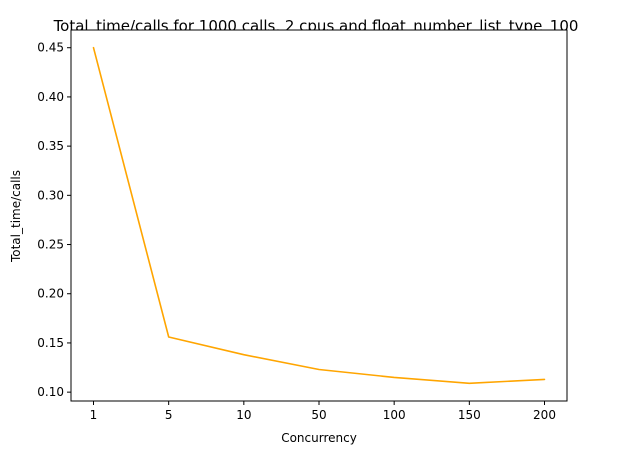  I want to click on y-axis: 0.10 0.15 0.20 0.25 0.30 0.35 0.40 0.45, so click(54, 220).